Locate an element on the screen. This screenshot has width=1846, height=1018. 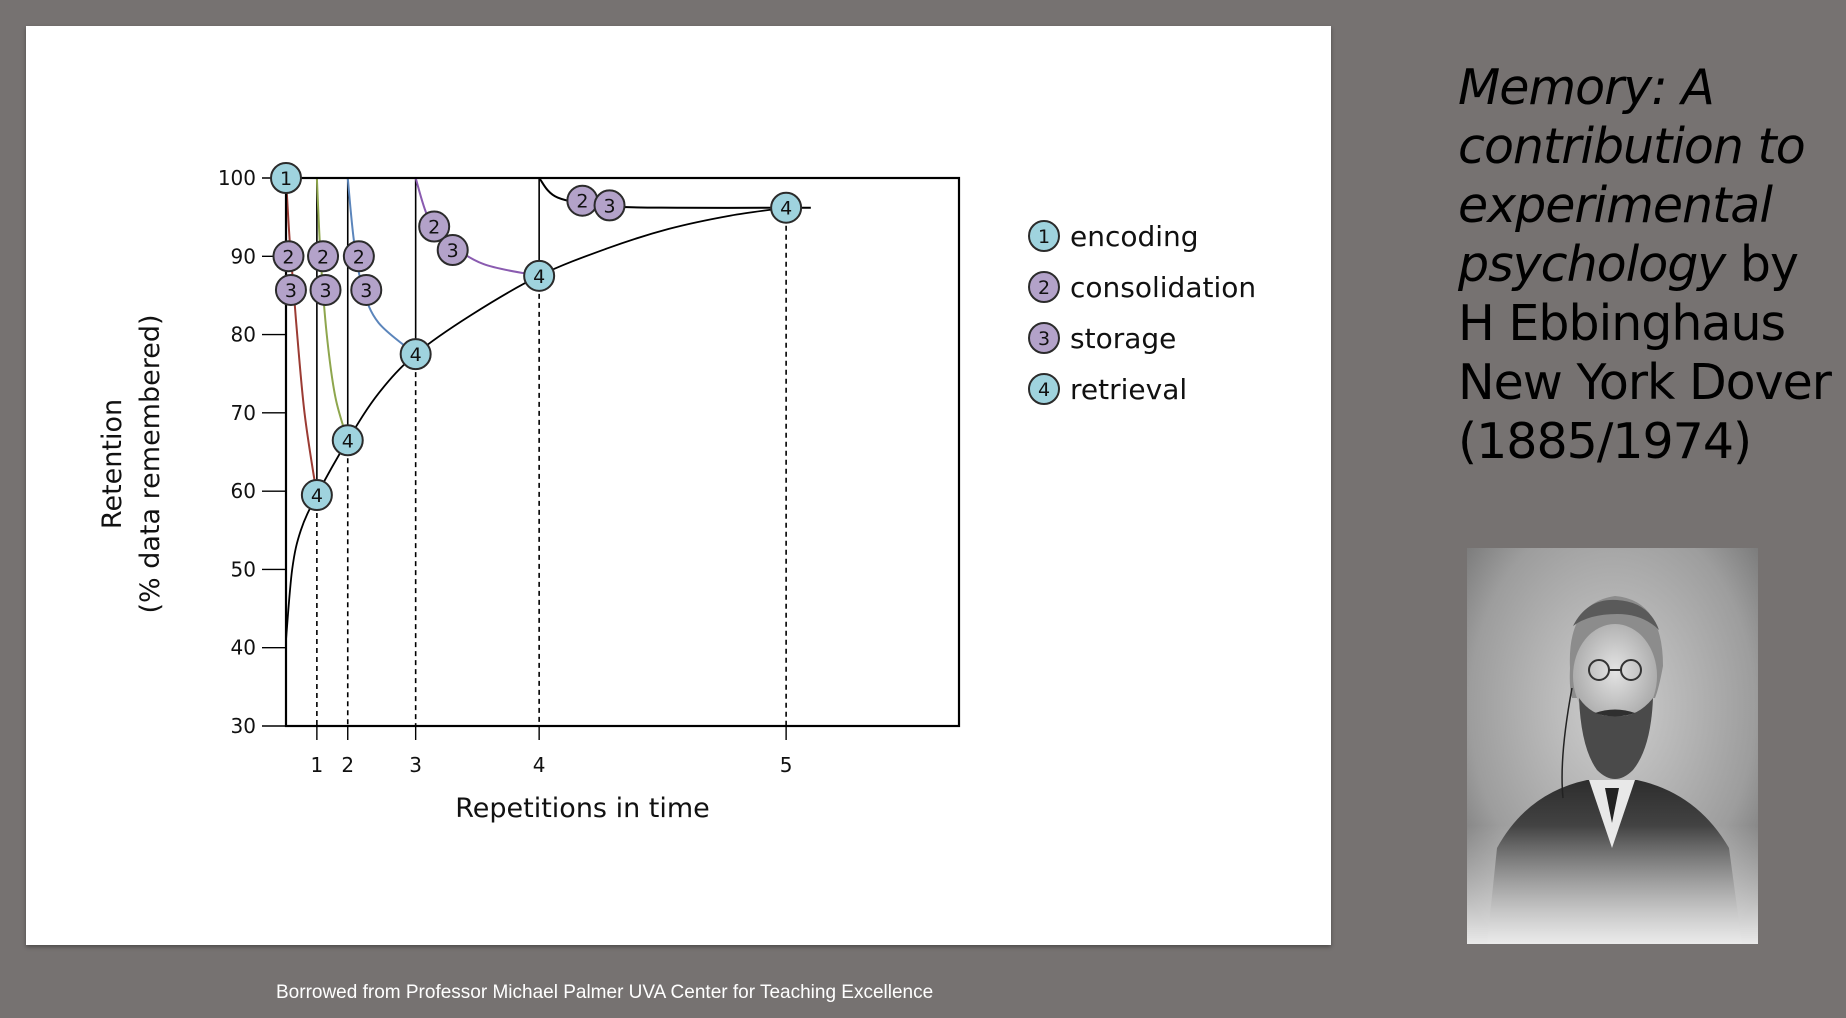
legend-marker-consolidation is located at coordinates (1044, 287).